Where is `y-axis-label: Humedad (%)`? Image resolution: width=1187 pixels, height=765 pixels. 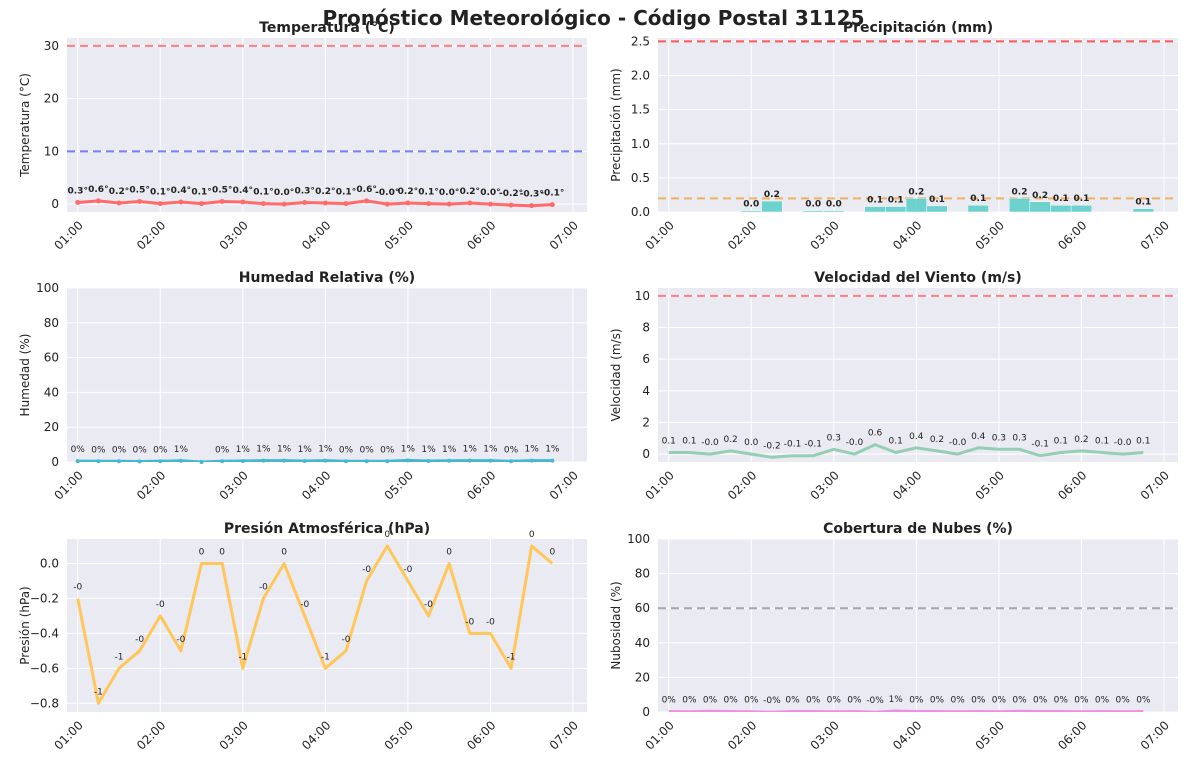
y-axis-label: Humedad (%) is located at coordinates (25, 375).